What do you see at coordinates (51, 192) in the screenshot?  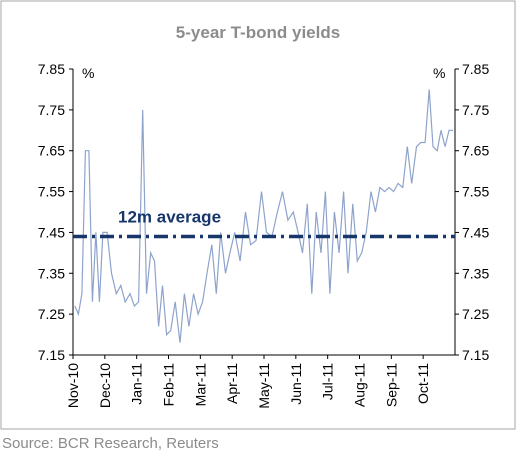 I see `y-tick-label: 7.55` at bounding box center [51, 192].